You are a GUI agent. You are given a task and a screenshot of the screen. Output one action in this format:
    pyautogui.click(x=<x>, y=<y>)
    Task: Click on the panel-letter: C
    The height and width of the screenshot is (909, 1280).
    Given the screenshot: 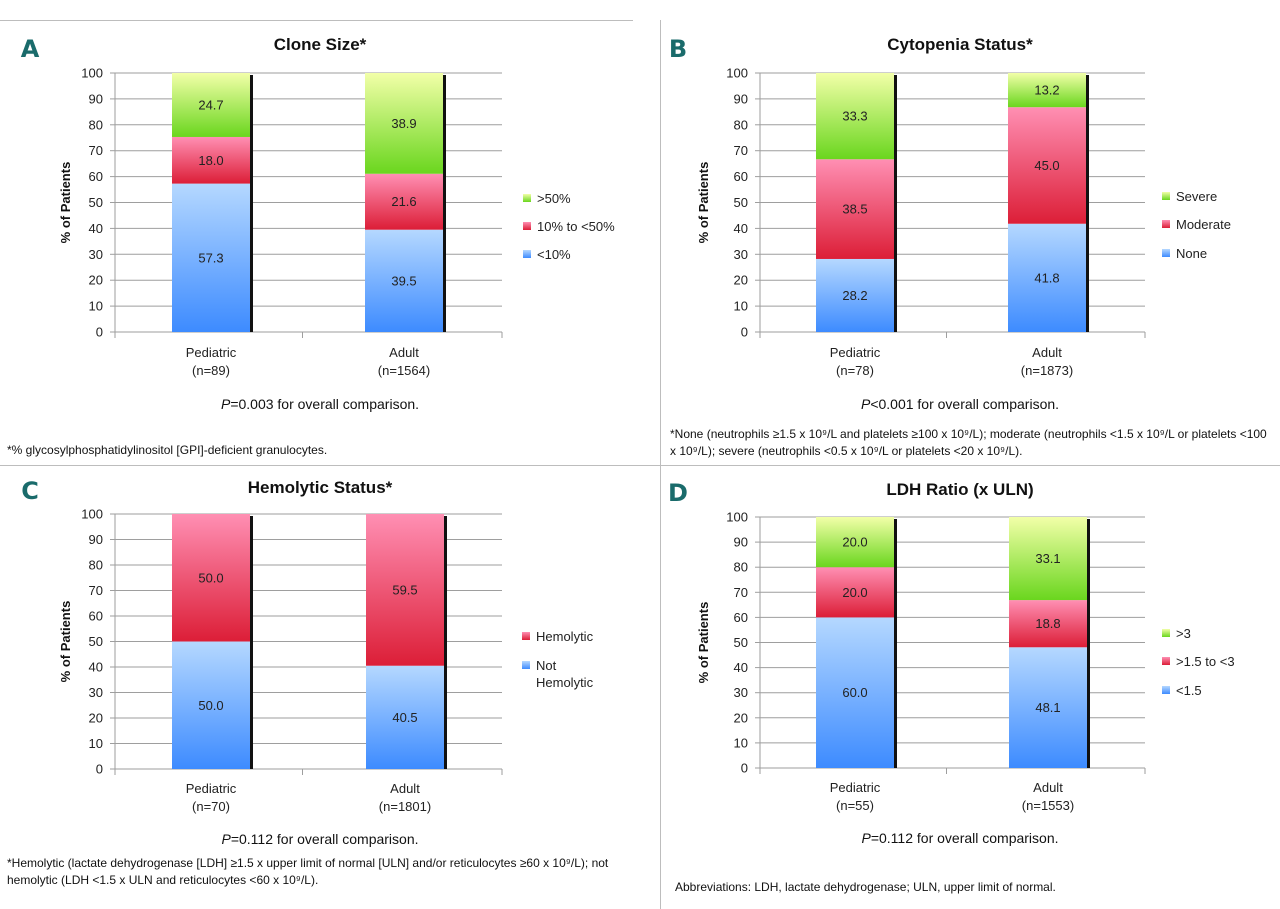 What is the action you would take?
    pyautogui.click(x=30, y=491)
    